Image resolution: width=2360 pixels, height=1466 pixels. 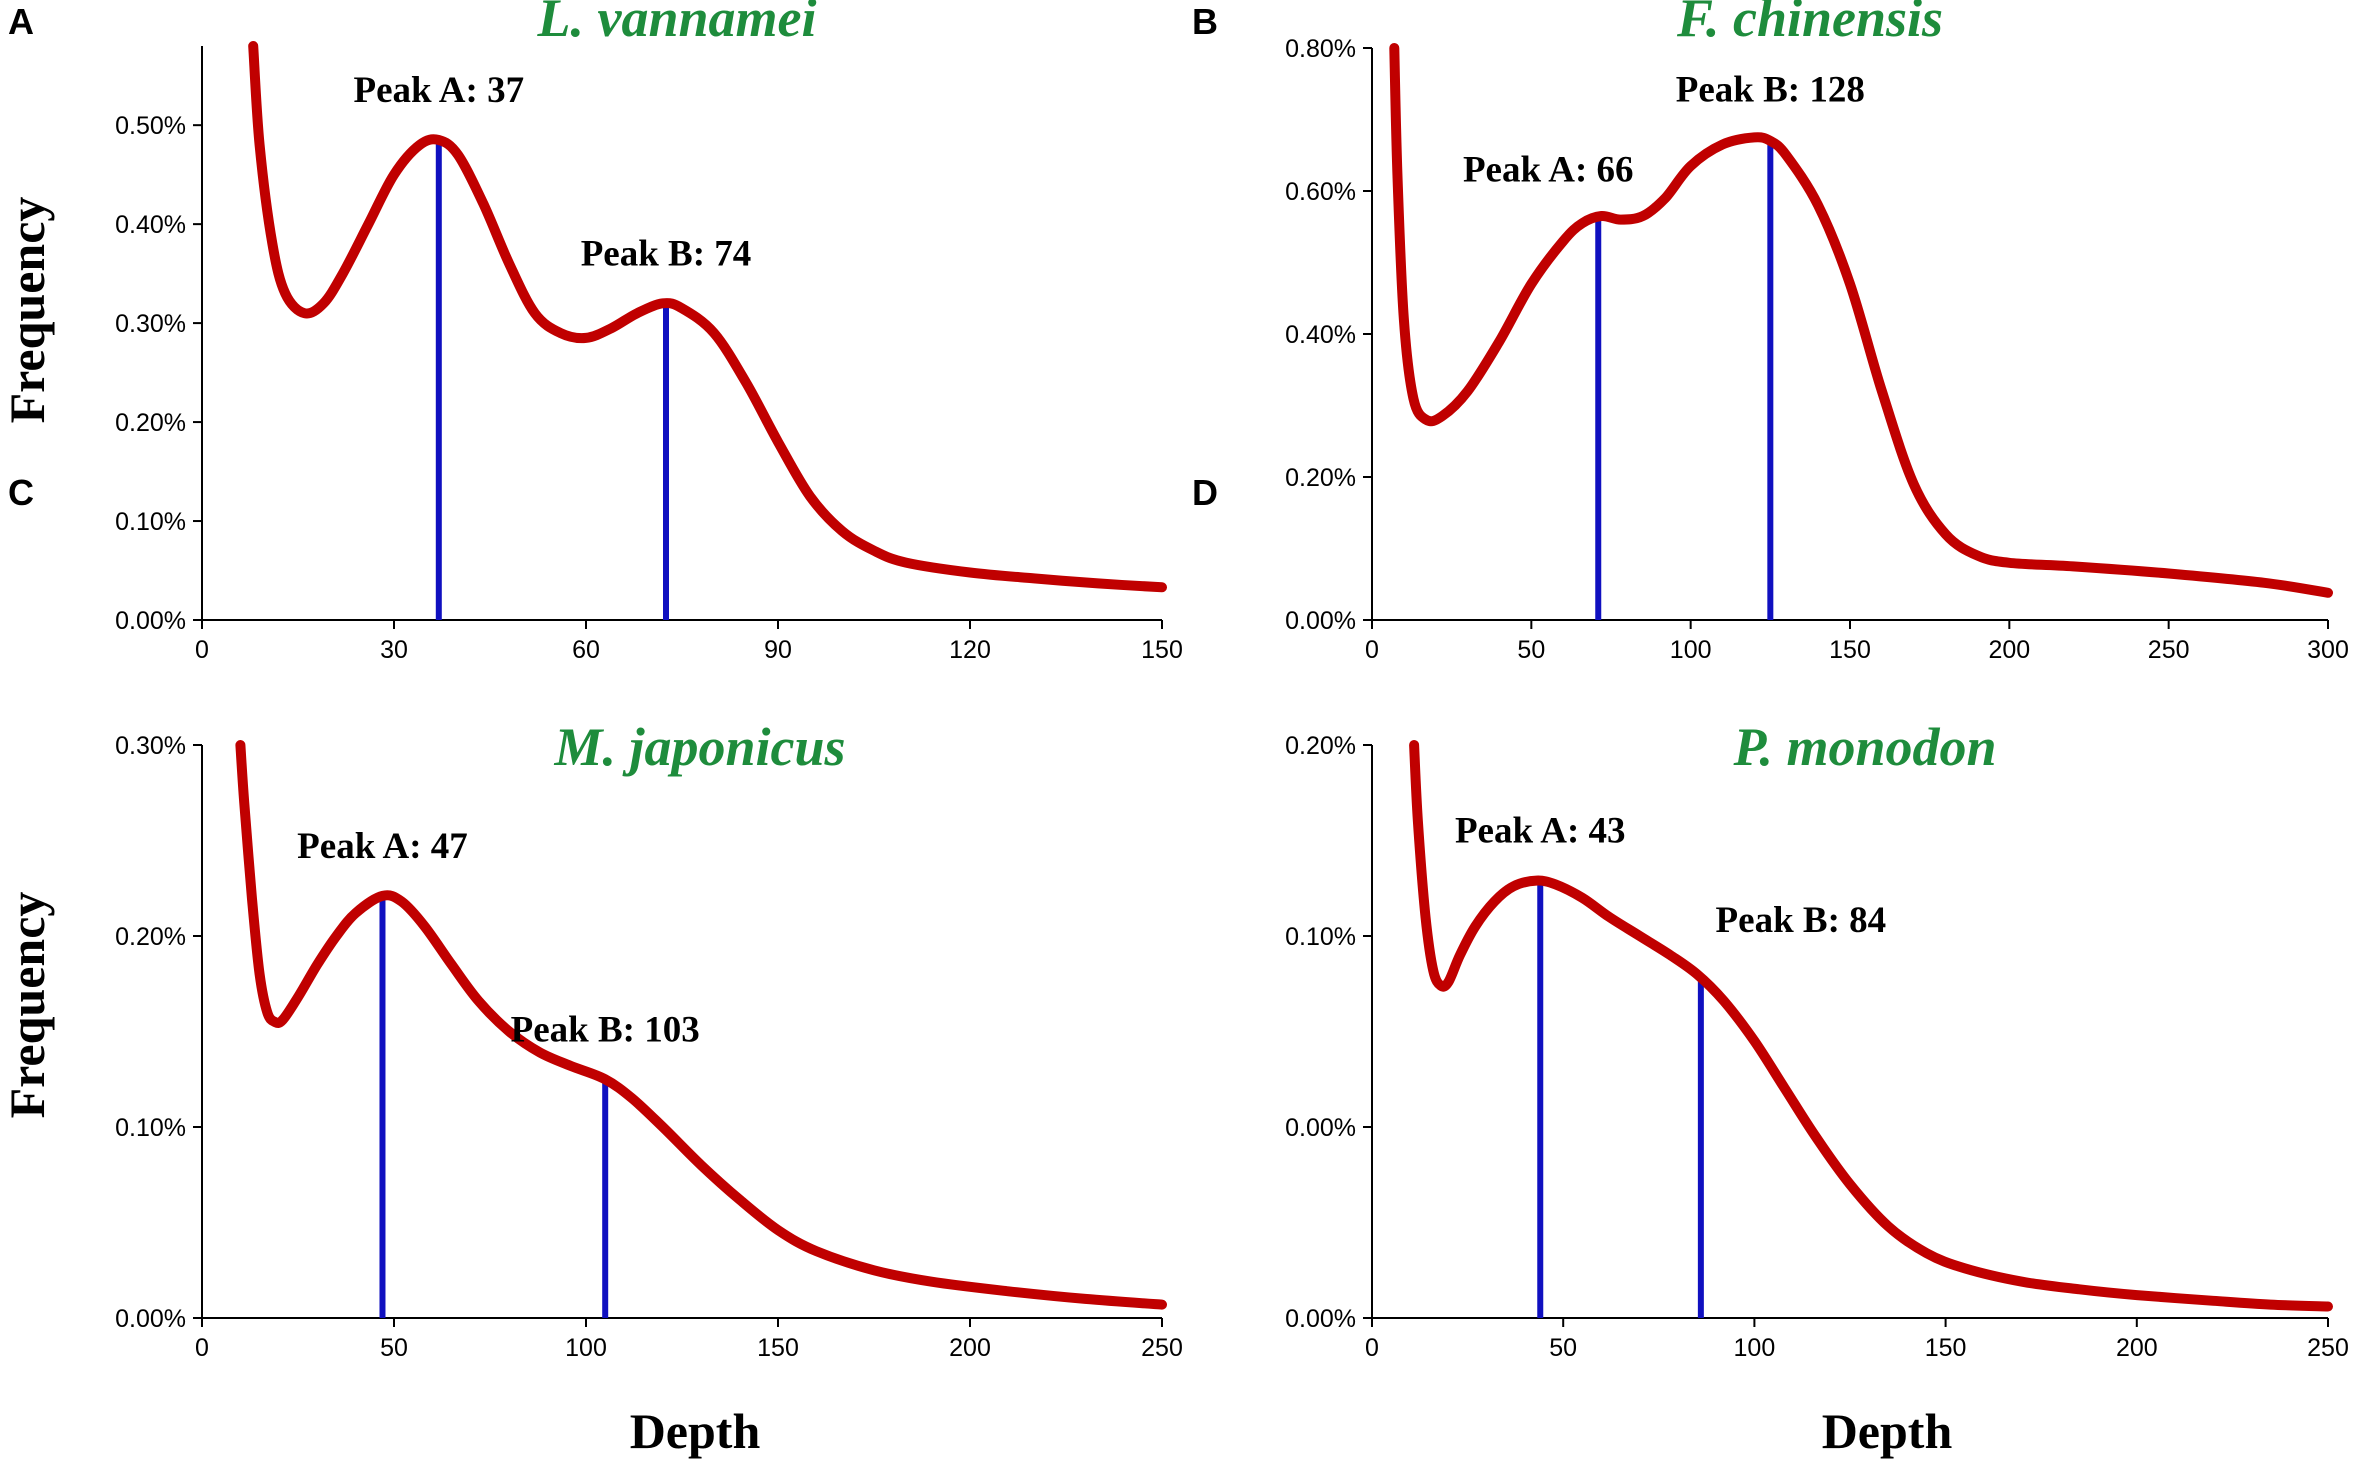 I want to click on peak-label-b: Peak B: 74, so click(x=666, y=253).